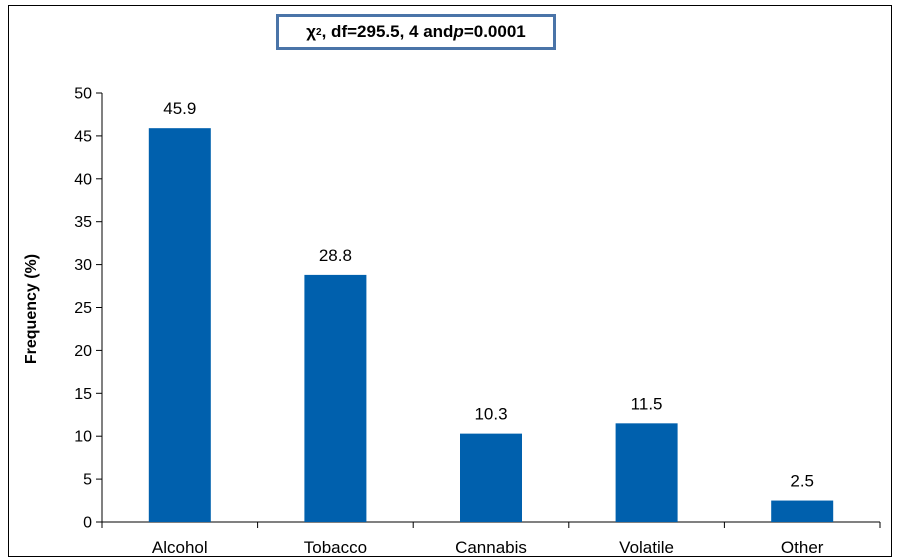 The image size is (900, 560). What do you see at coordinates (802, 511) in the screenshot?
I see `bar-other` at bounding box center [802, 511].